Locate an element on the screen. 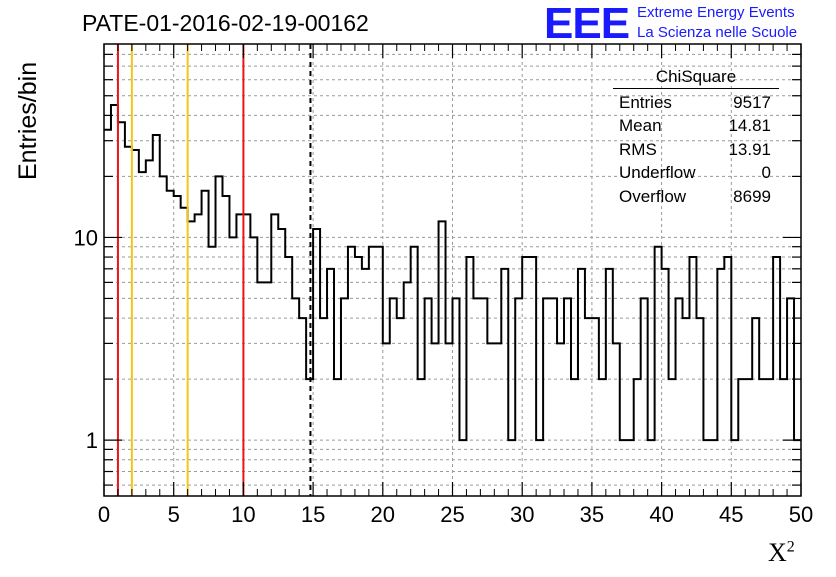 The image size is (836, 577). x-tick-label: 0 is located at coordinates (104, 514).